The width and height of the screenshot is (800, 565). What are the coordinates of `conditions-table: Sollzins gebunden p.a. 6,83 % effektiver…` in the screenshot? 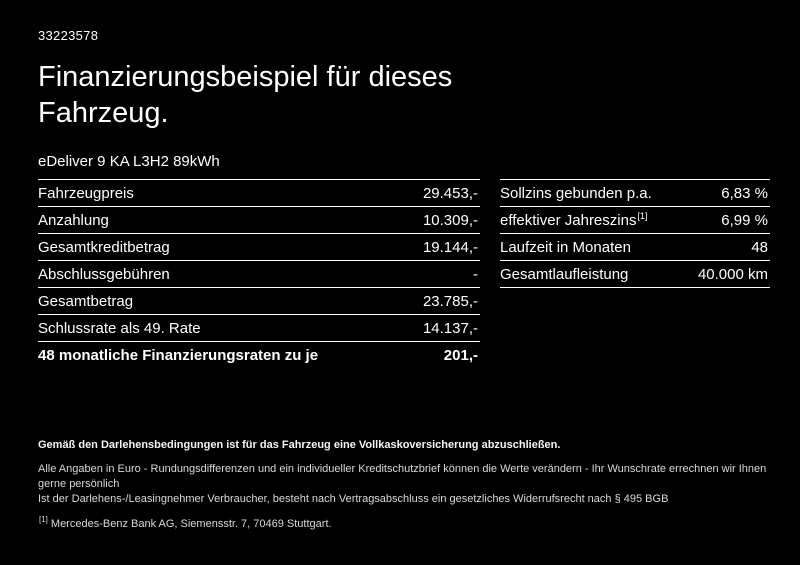 It's located at (635, 233).